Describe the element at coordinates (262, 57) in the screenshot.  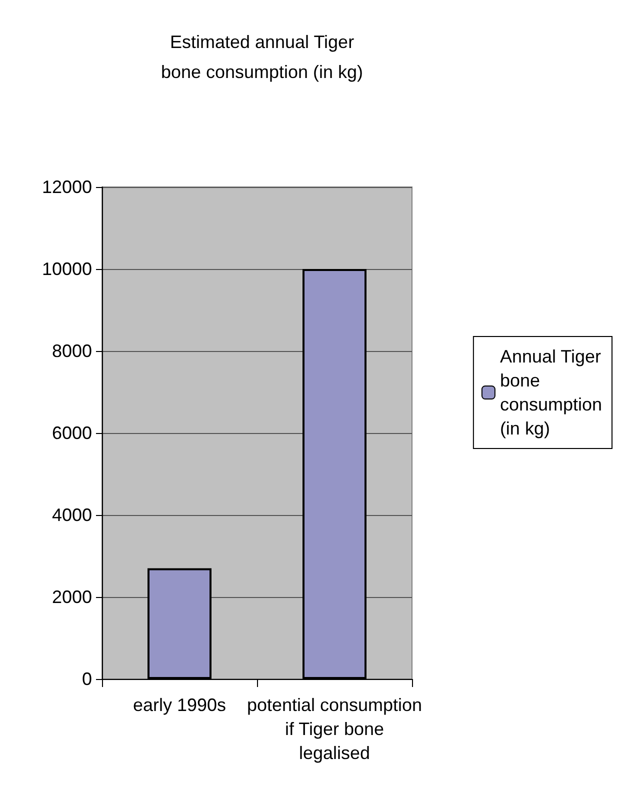
I see `chart-title: Estimated annual Tiger bone consumption (in kg)` at that location.